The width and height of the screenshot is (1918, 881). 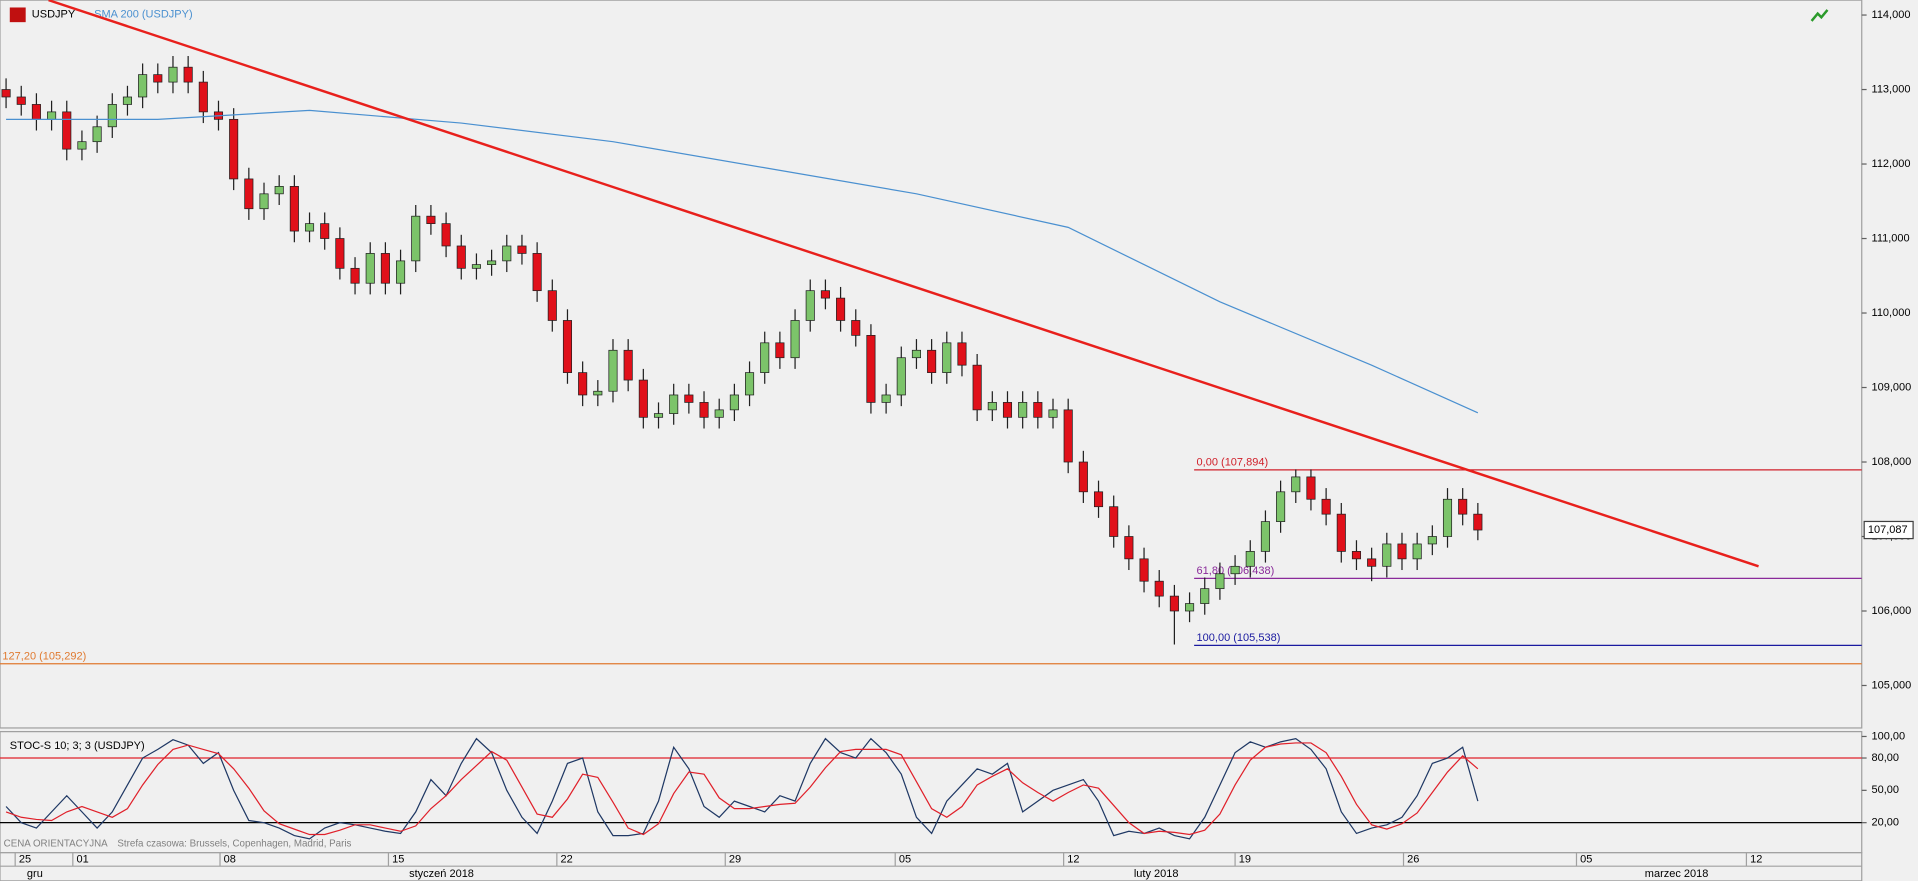 I want to click on y-tick-label: 110,000, so click(x=1891, y=313).